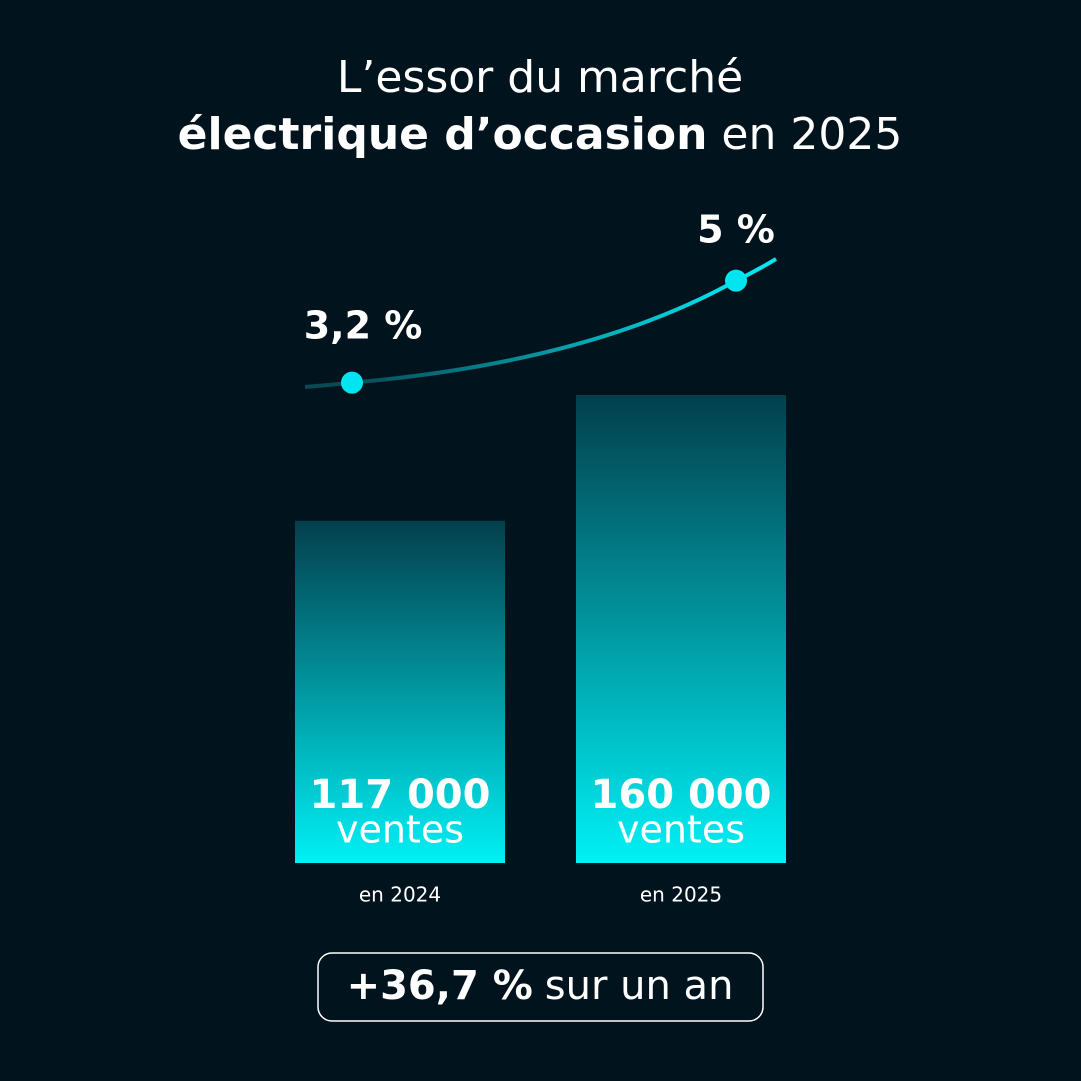 This screenshot has height=1081, width=1081. What do you see at coordinates (440, 986) in the screenshot?
I see `badge-change: +36,7 %` at bounding box center [440, 986].